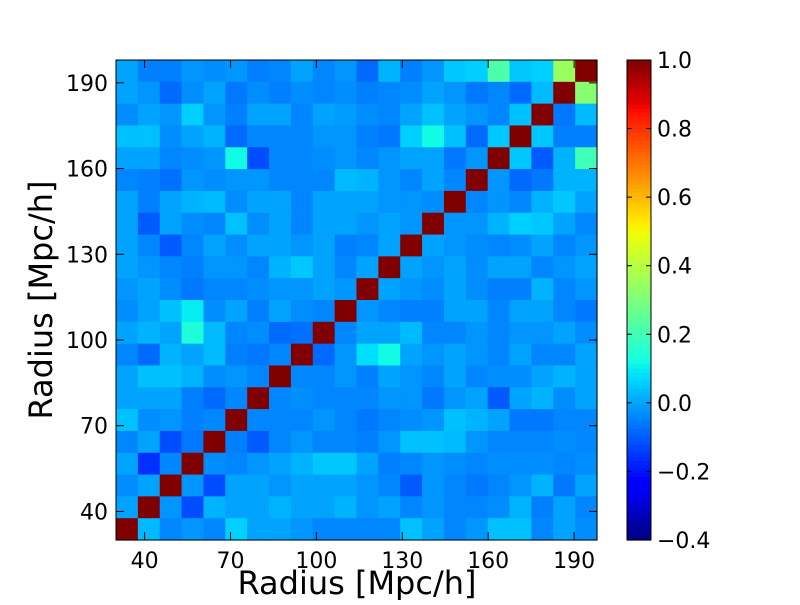  What do you see at coordinates (41, 299) in the screenshot?
I see `y-axis-label: Radius [Mpc/h]` at bounding box center [41, 299].